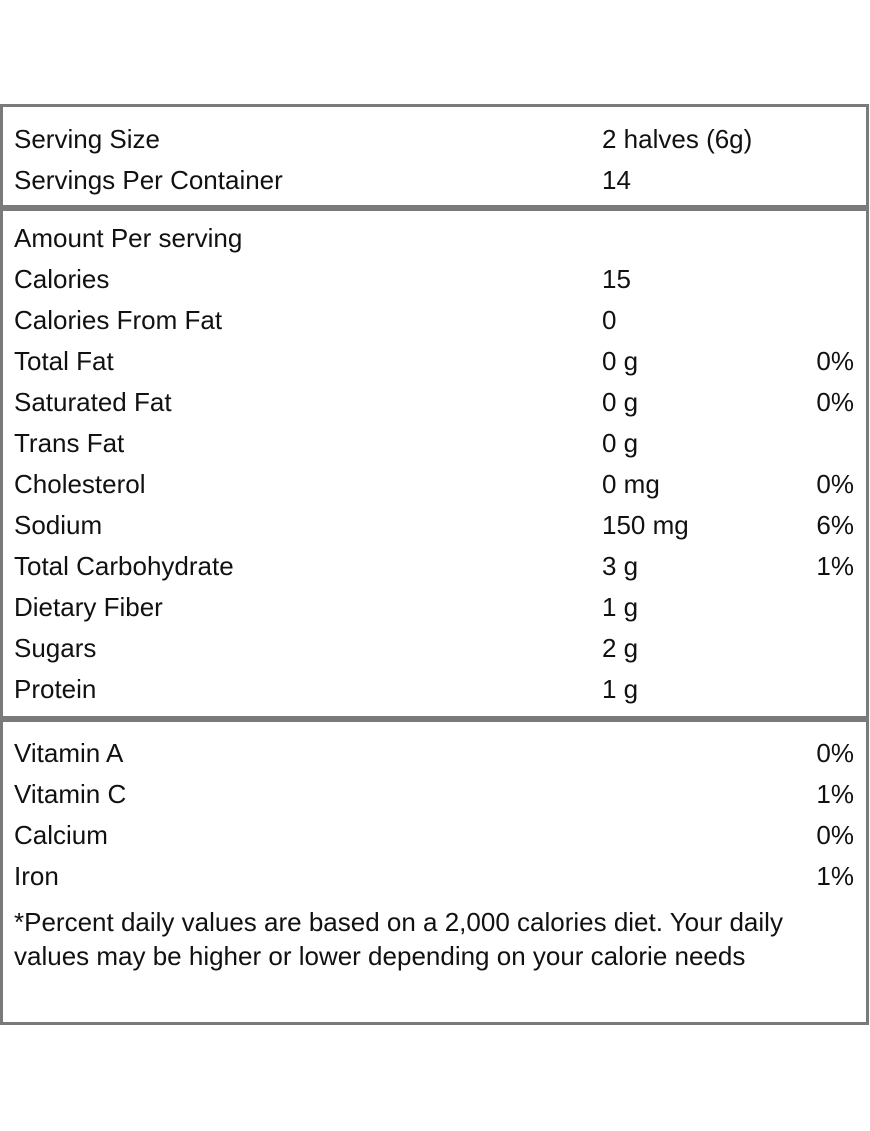 This screenshot has width=870, height=1131. What do you see at coordinates (434, 525) in the screenshot?
I see `nutrient-row: Sodium 150 mg 6%` at bounding box center [434, 525].